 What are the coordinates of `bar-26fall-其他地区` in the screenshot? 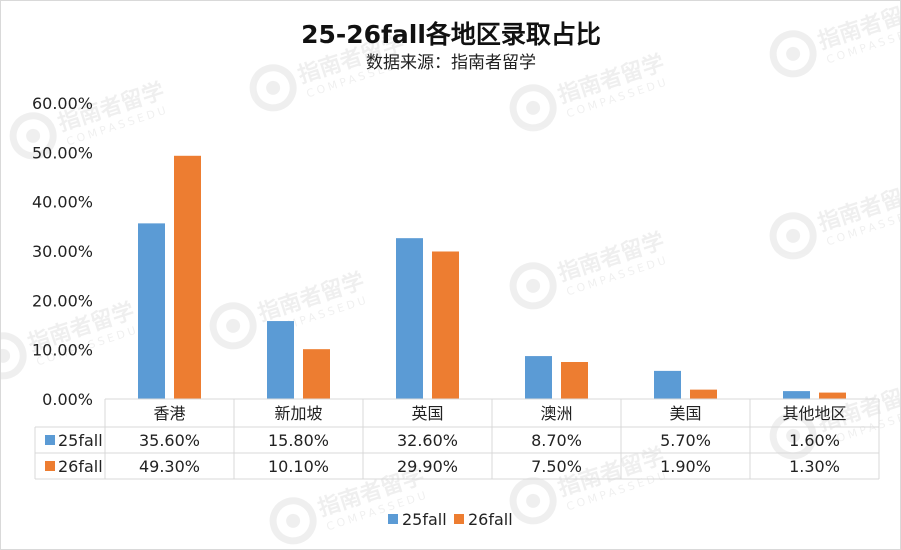 It's located at (832, 395).